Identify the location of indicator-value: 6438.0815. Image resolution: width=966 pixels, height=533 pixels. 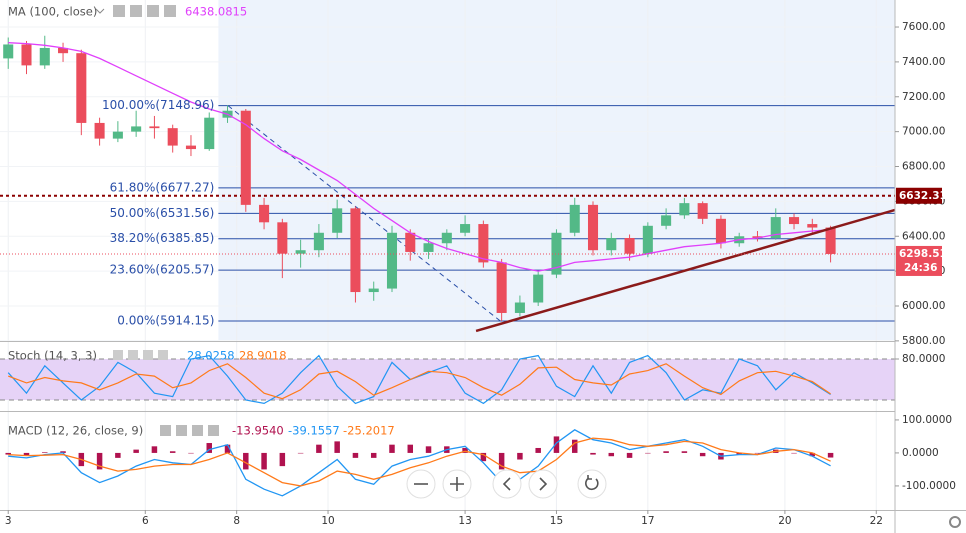
(216, 12).